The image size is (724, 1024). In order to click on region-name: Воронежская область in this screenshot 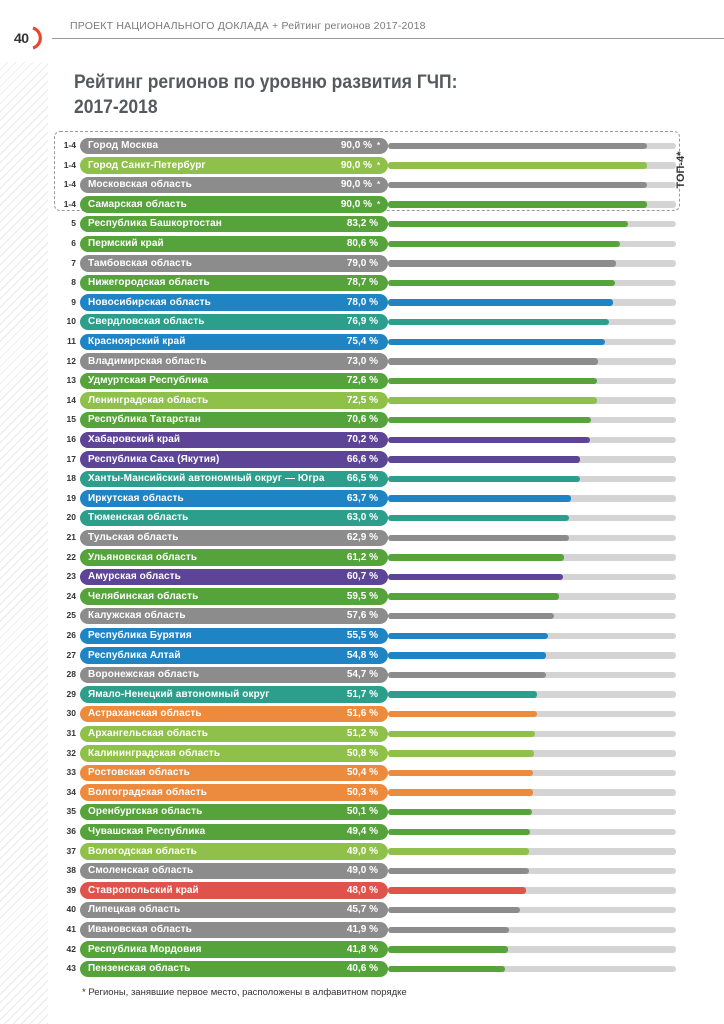, I will do `click(144, 675)`.